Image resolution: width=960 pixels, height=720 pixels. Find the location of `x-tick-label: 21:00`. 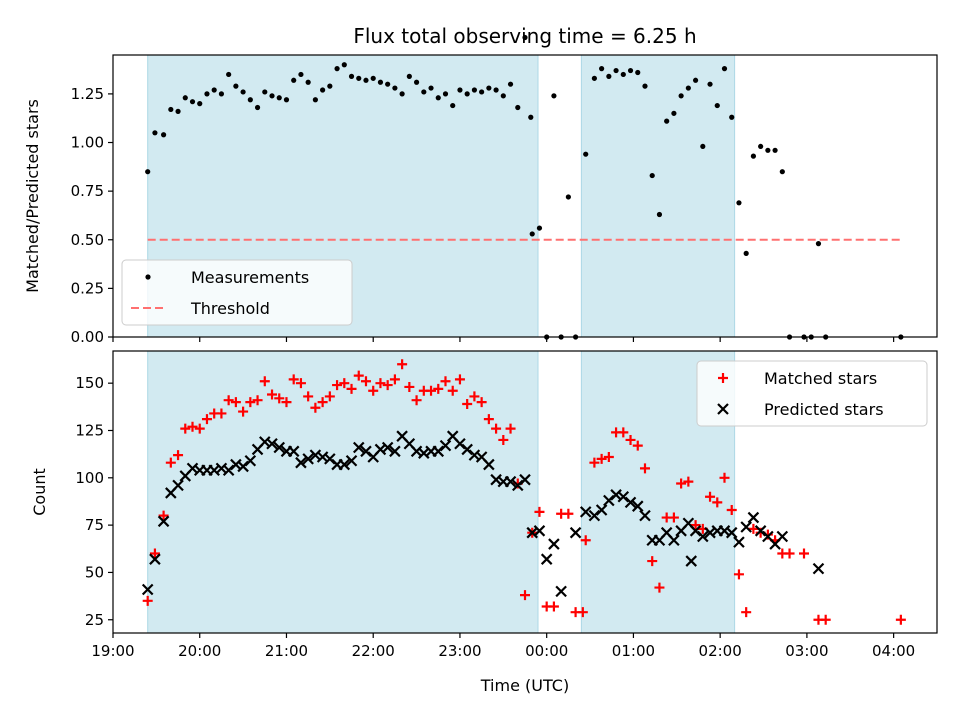

x-tick-label: 21:00 is located at coordinates (286, 651).